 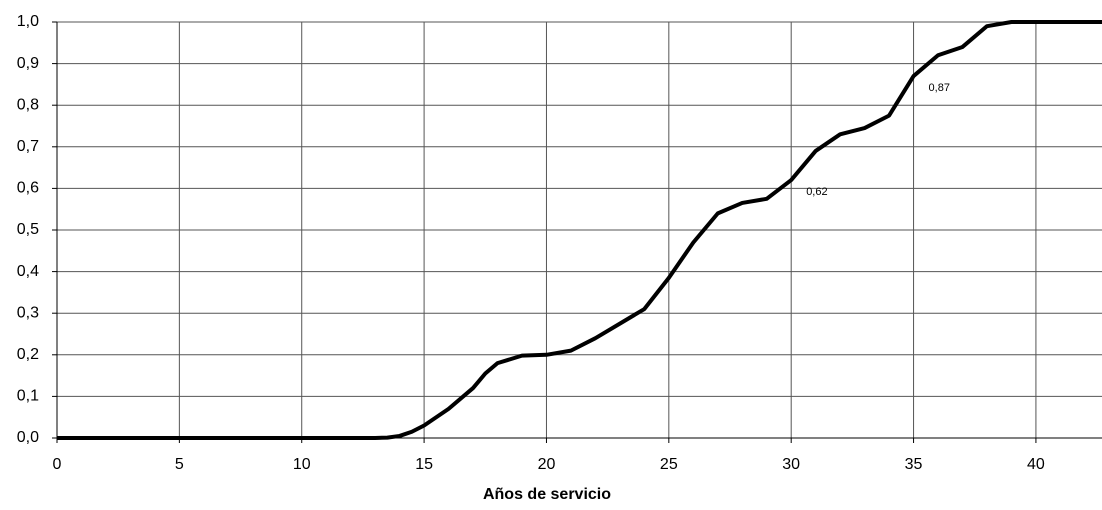 I want to click on y-tick-label: 0,8, so click(x=28, y=104).